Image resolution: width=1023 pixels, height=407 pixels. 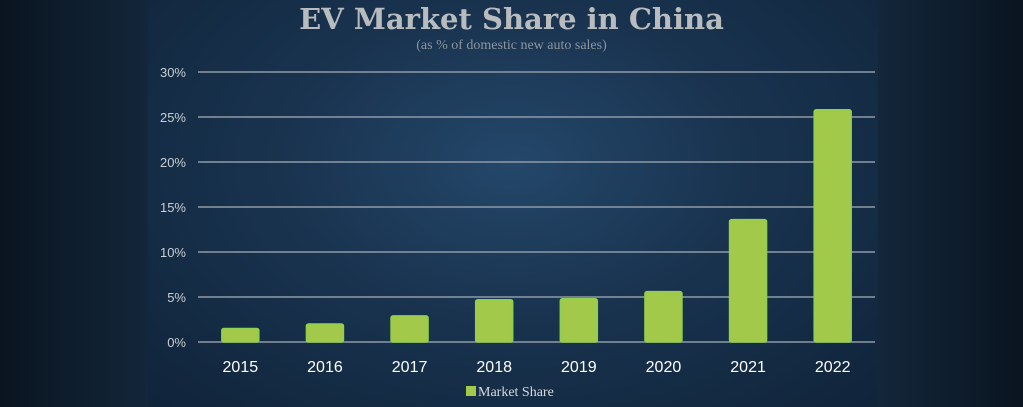 What do you see at coordinates (325, 367) in the screenshot?
I see `x-tick-label: 2016` at bounding box center [325, 367].